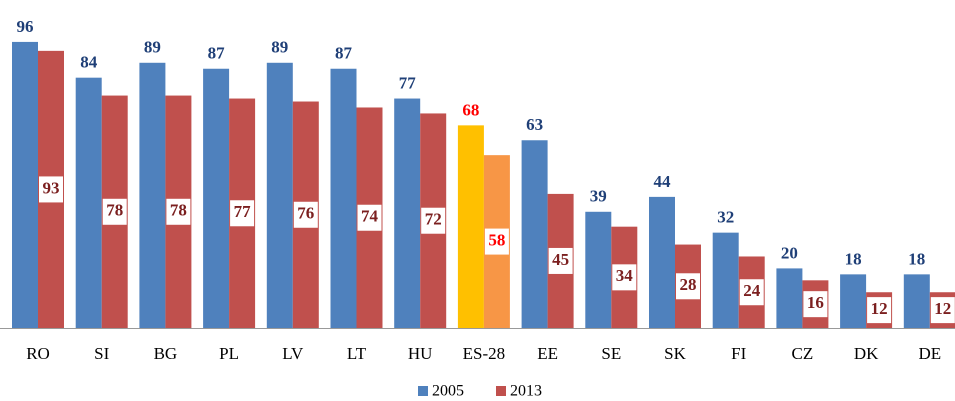 This screenshot has width=955, height=401. I want to click on x-tick-label: DK, so click(866, 353).